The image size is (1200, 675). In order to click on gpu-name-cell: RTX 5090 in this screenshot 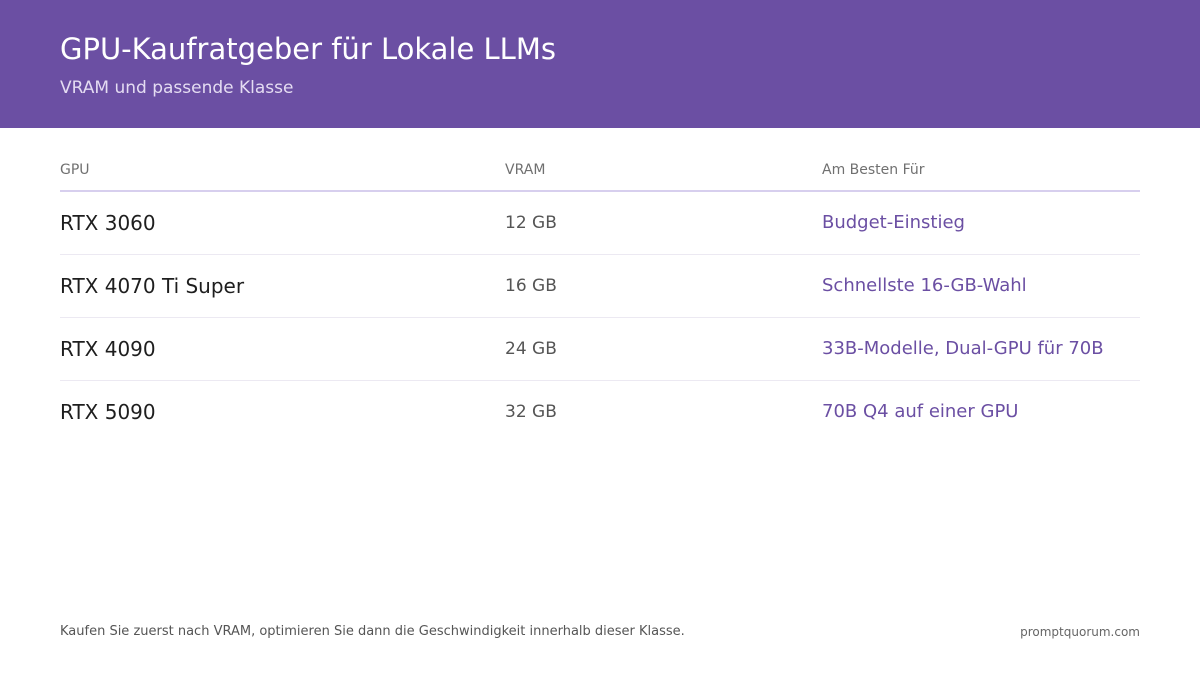, I will do `click(108, 412)`.